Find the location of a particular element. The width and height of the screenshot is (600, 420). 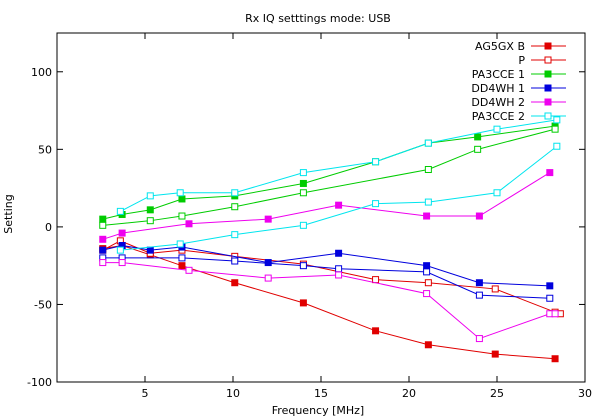

legend-label: DD4WH 1 is located at coordinates (498, 88).